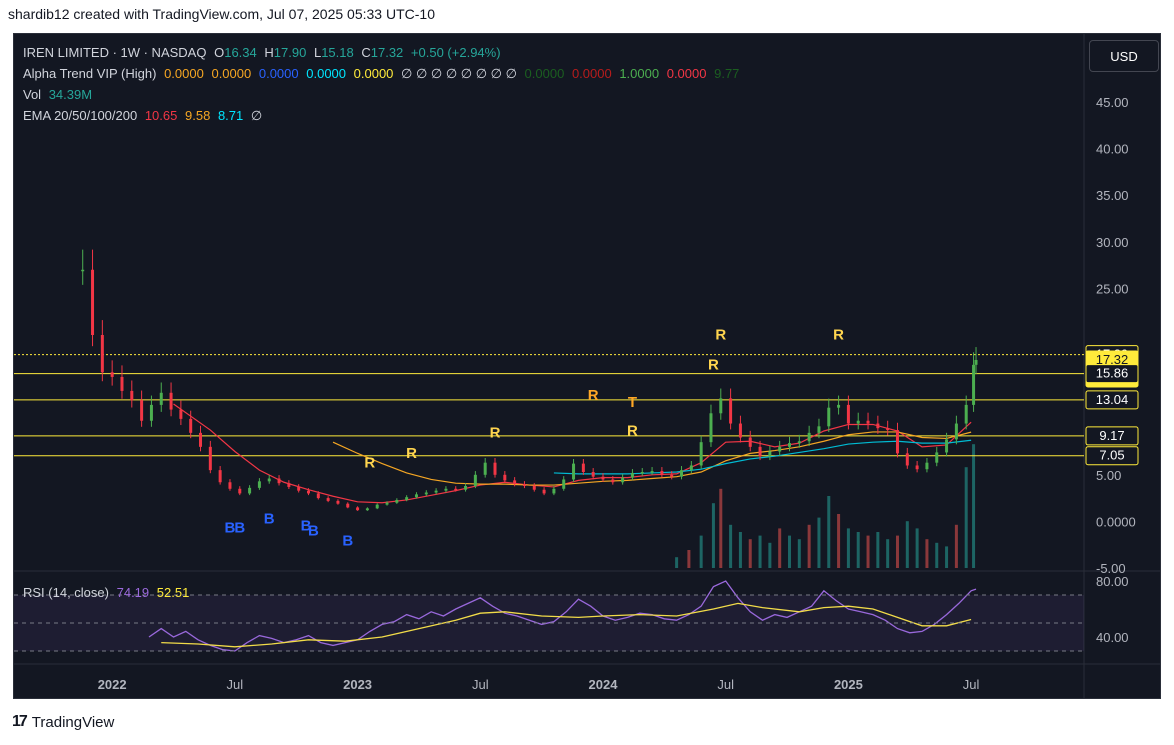  I want to click on change-value: +0.50 (+2.94%), so click(455, 52).